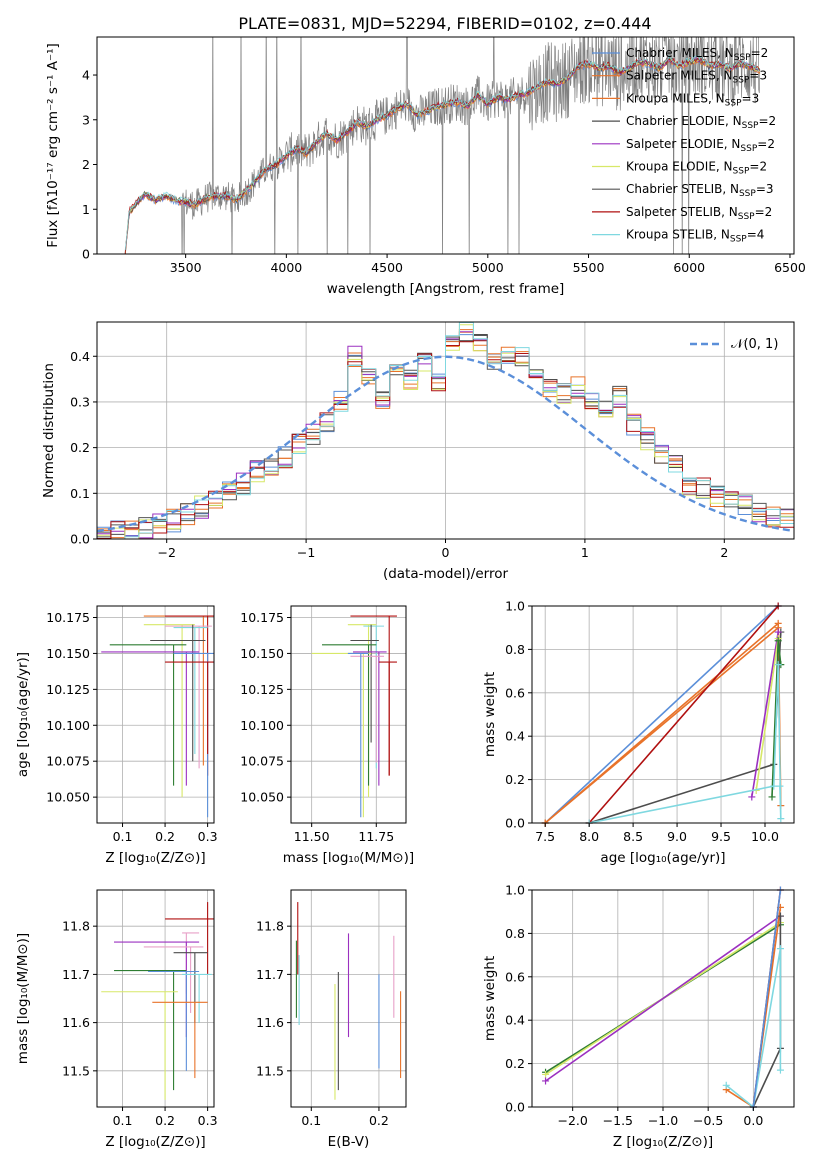  I want to click on x-tick-label: −1.5, so click(618, 1120).